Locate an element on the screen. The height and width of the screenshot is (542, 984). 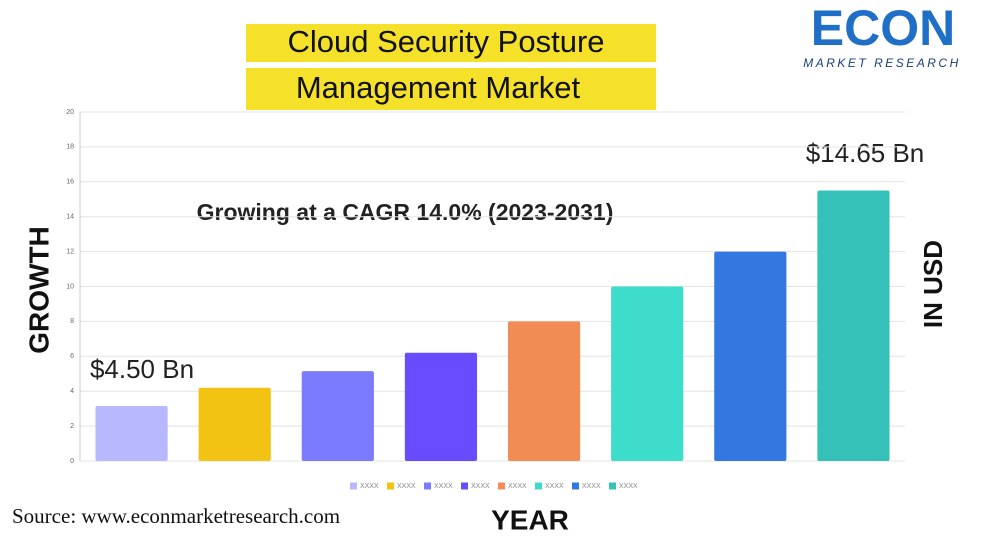
y-tick-label: 6 is located at coordinates (72, 356).